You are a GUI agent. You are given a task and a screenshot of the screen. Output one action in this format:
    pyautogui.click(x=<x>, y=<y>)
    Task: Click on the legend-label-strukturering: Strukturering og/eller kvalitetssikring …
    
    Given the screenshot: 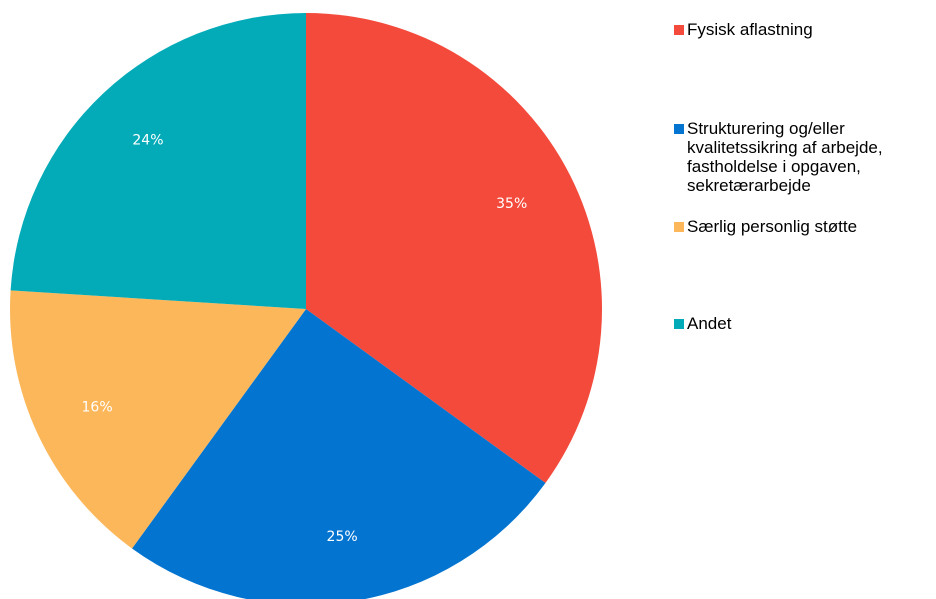 What is the action you would take?
    pyautogui.click(x=785, y=157)
    